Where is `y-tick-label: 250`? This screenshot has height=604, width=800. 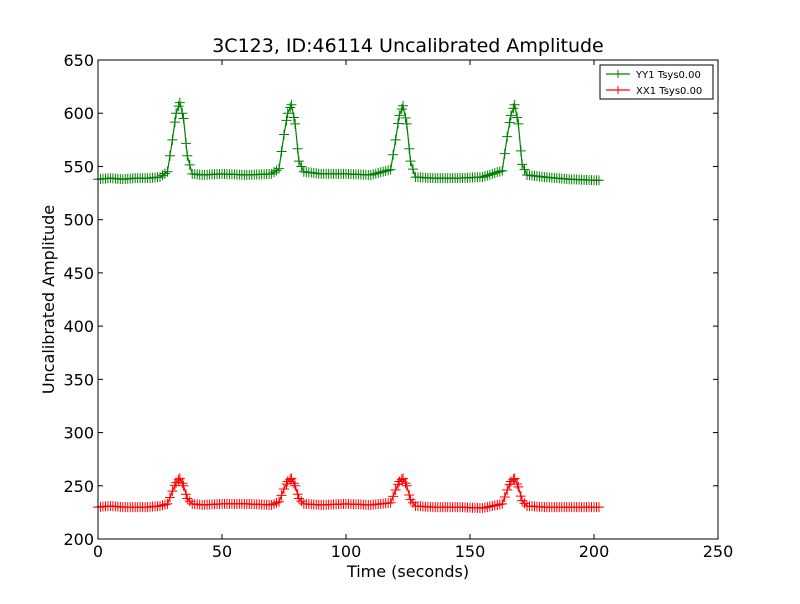 y-tick-label: 250 is located at coordinates (78, 486).